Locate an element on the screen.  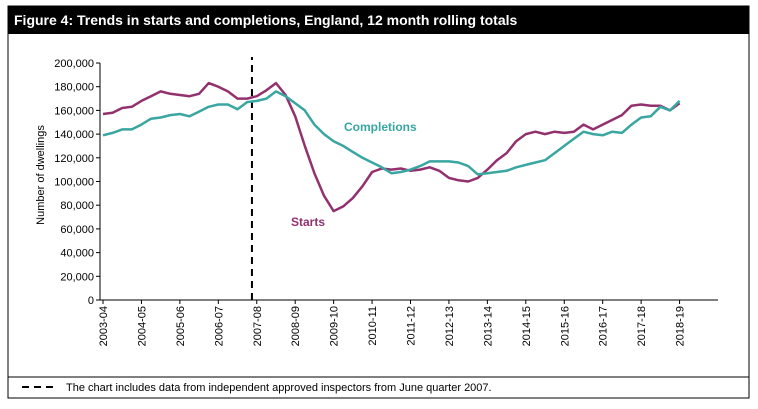
x-tick-label: 2006-07 is located at coordinates (219, 326).